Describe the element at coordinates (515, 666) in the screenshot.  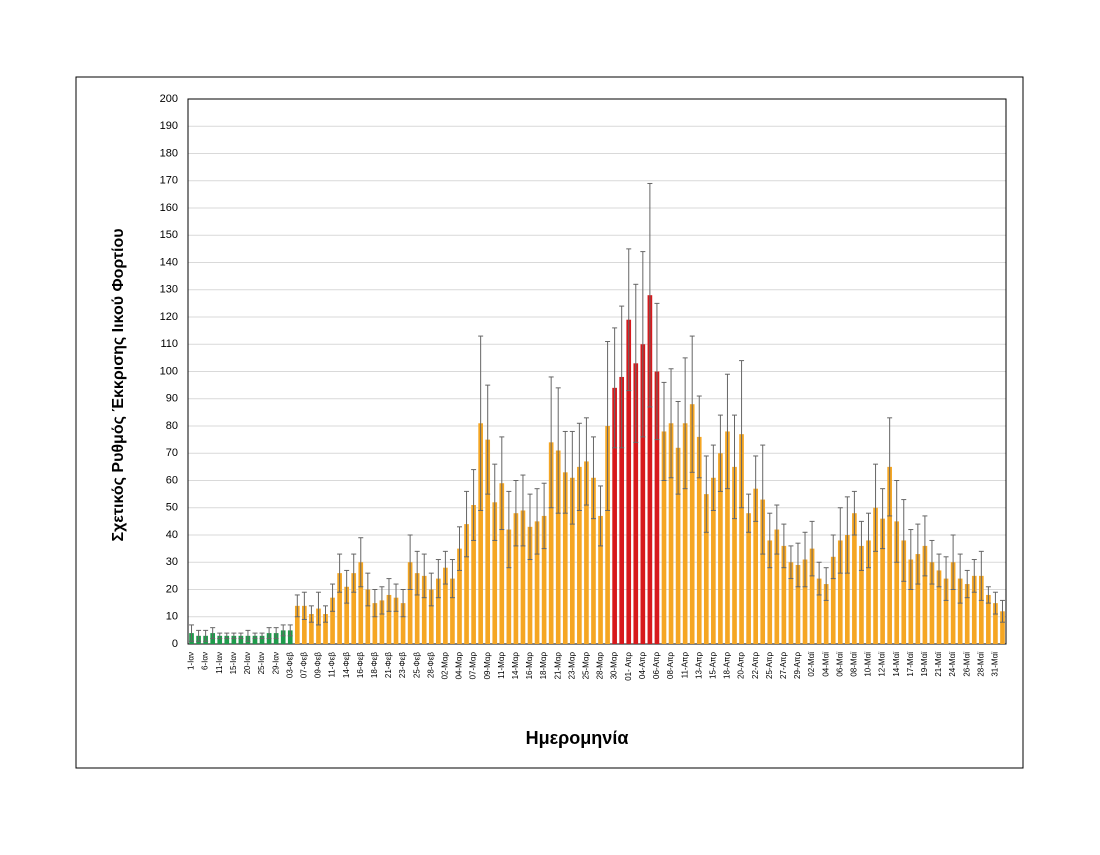
I see `x-tick-label: 14-Μαρ` at that location.